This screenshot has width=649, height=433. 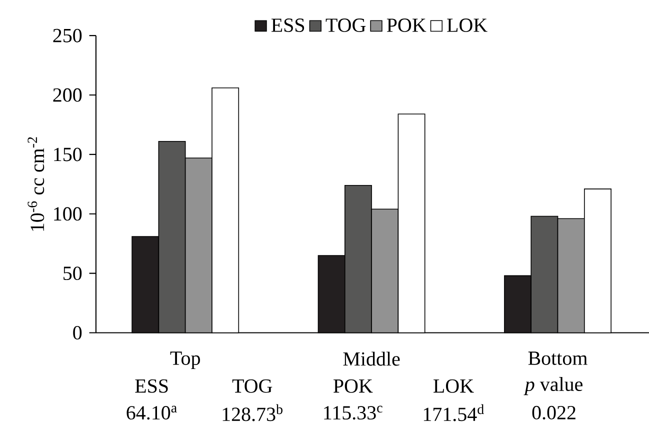 I want to click on text: 64.10$^{a}$, so click(x=151, y=413).